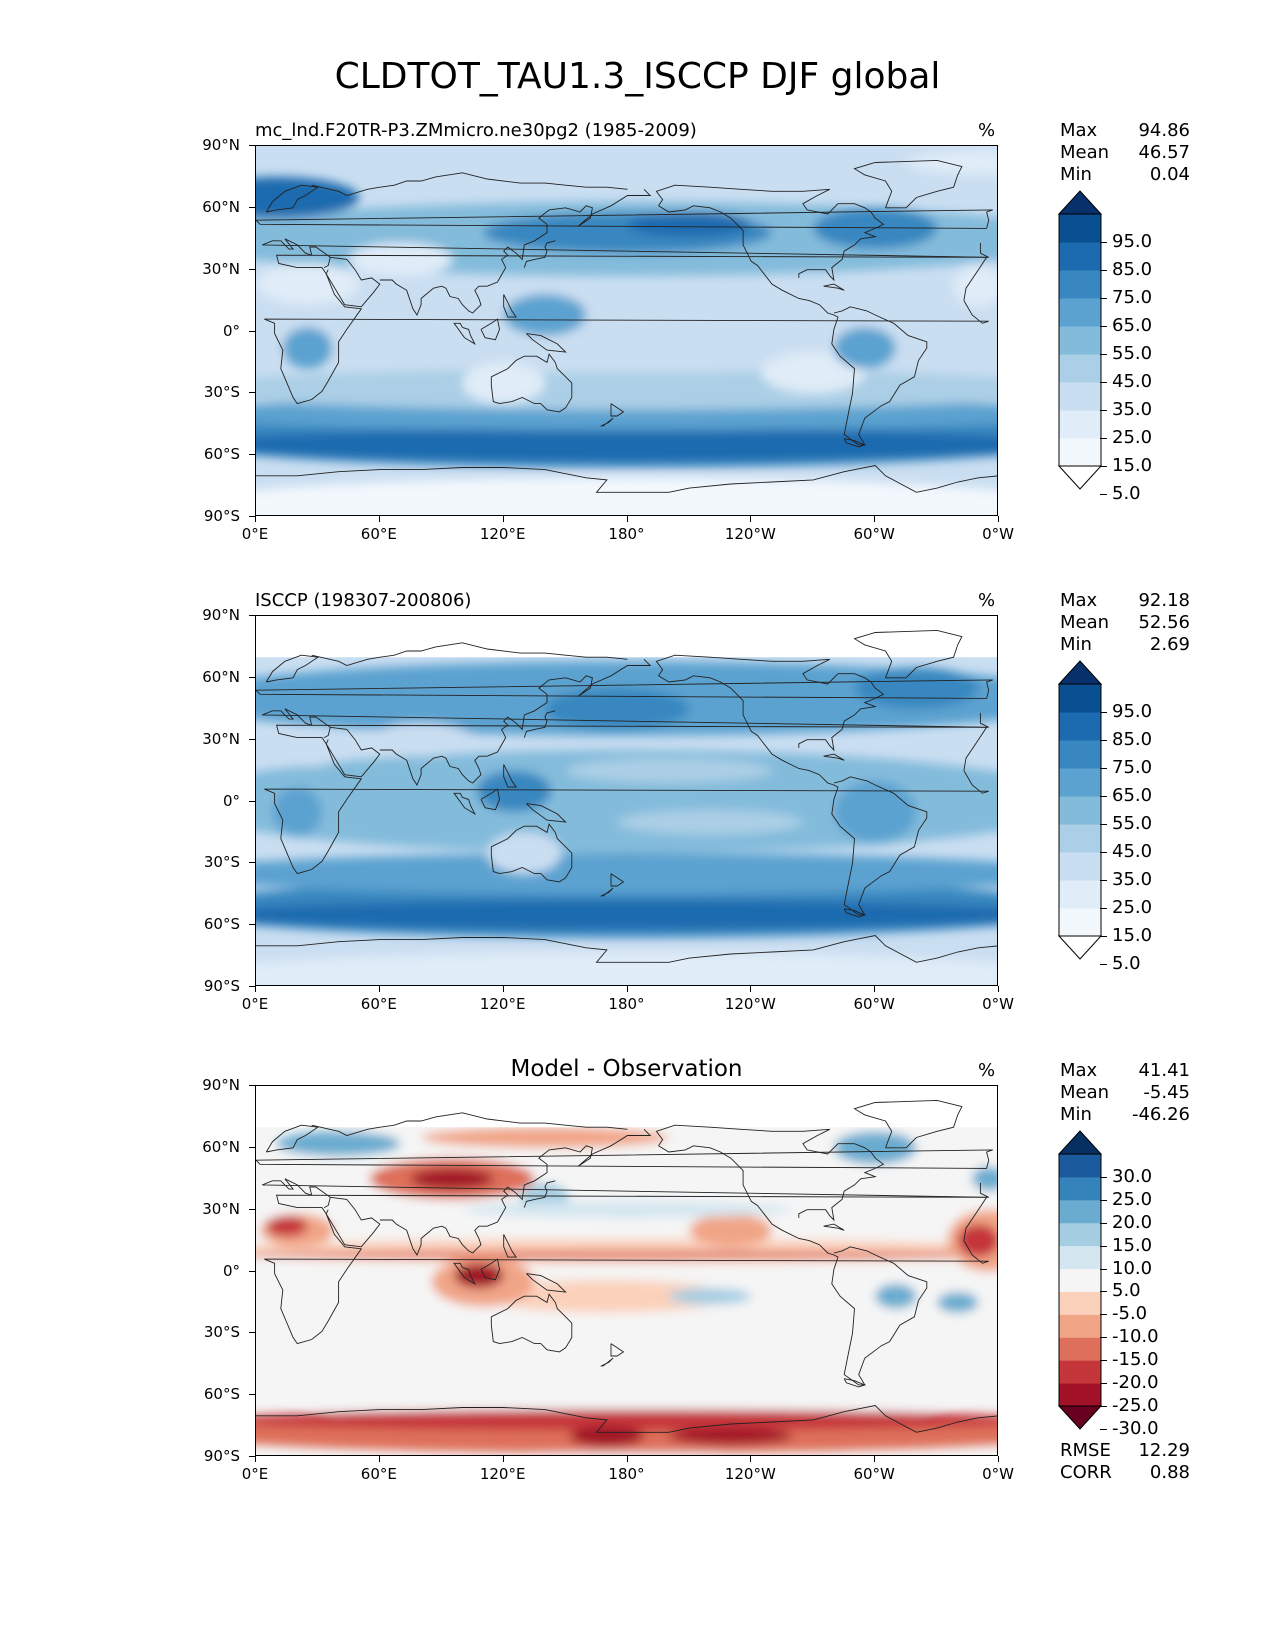  Describe the element at coordinates (1125, 1093) in the screenshot. I see `stats-box: Max 41.41 Mean -5.45 Min -46.26` at that location.